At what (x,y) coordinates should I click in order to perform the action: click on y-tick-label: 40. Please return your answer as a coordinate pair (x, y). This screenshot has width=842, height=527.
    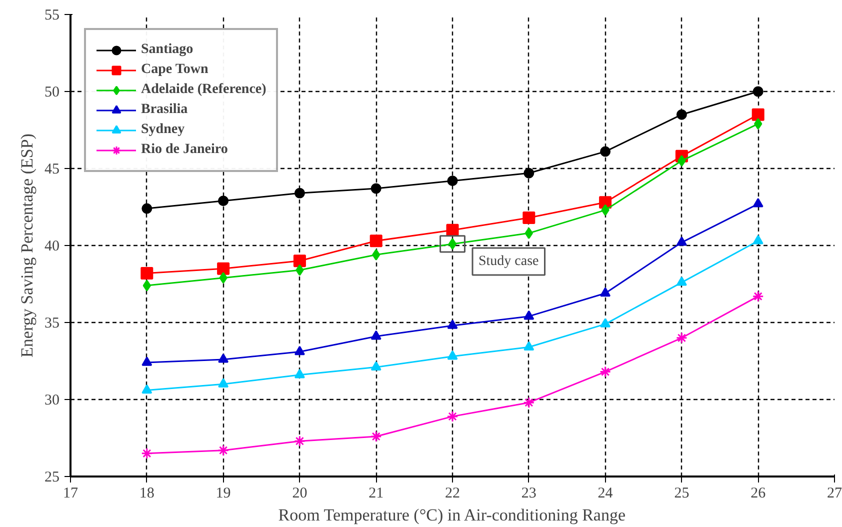
    Looking at the image, I should click on (52, 246).